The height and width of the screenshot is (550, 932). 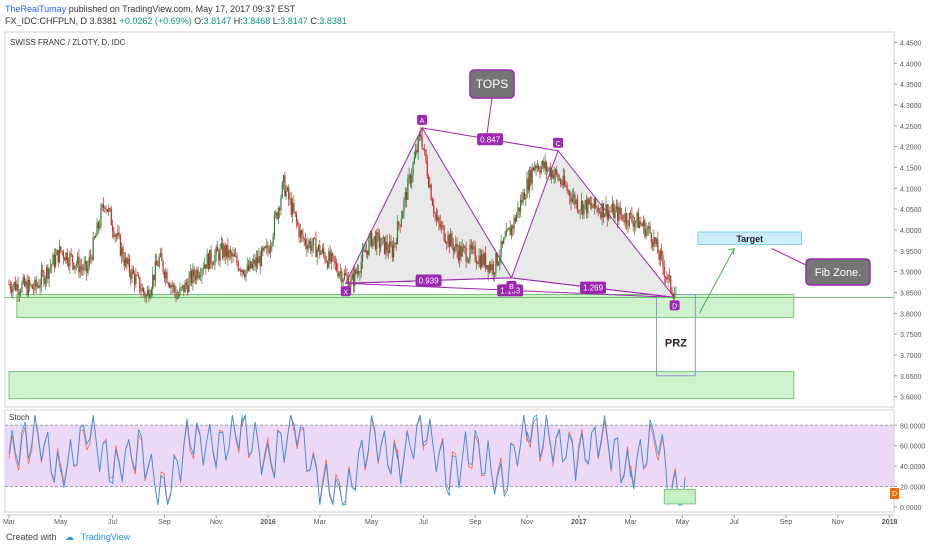 What do you see at coordinates (345, 292) in the screenshot?
I see `point-label: X` at bounding box center [345, 292].